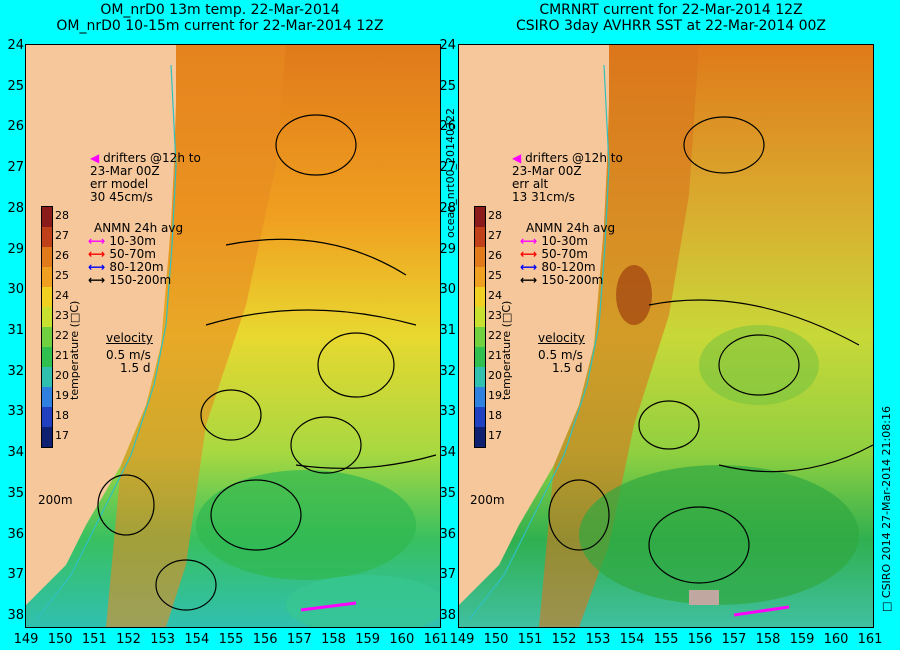  What do you see at coordinates (15, 330) in the screenshot?
I see `left-latitude-tick-label: 31` at bounding box center [15, 330].